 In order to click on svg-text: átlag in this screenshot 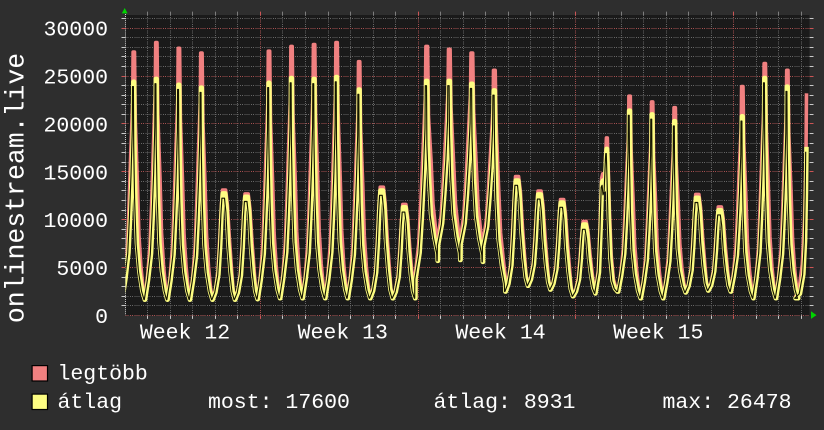, I will do `click(90, 403)`.